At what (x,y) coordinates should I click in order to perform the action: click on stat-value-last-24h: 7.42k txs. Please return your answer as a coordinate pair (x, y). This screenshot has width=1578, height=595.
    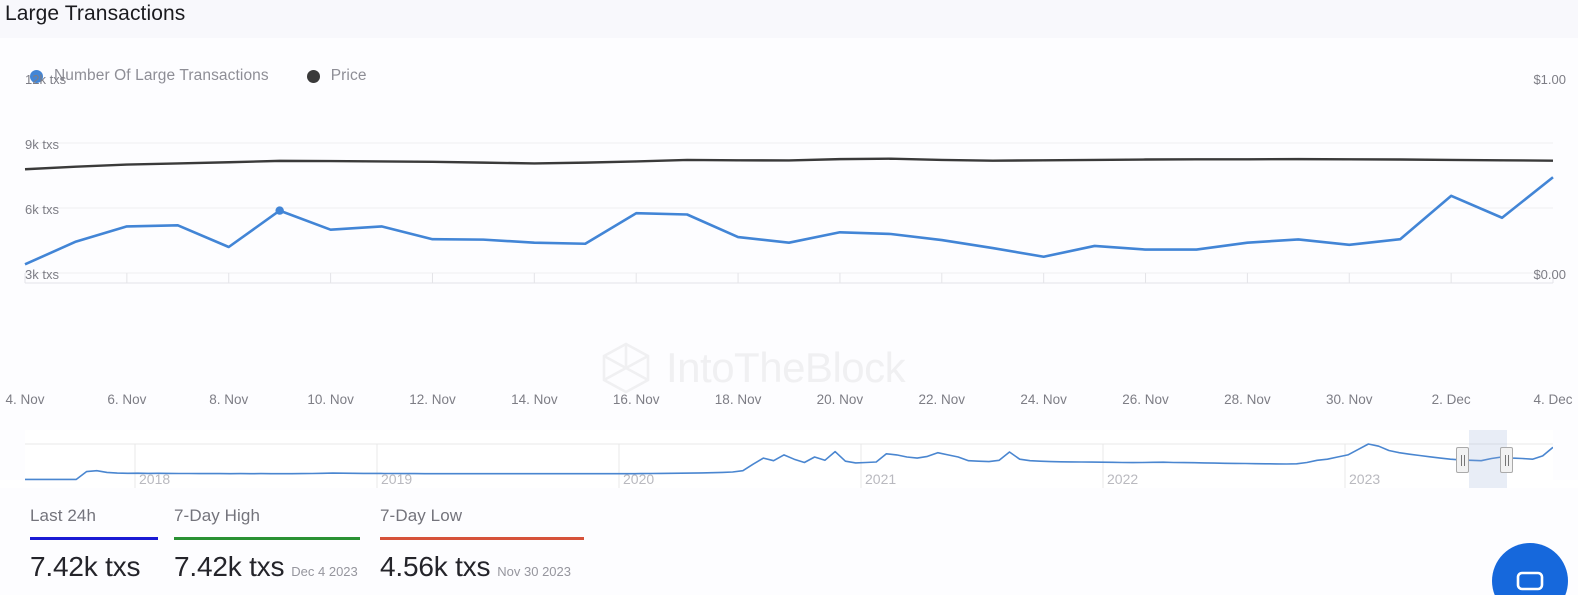
    Looking at the image, I should click on (85, 566).